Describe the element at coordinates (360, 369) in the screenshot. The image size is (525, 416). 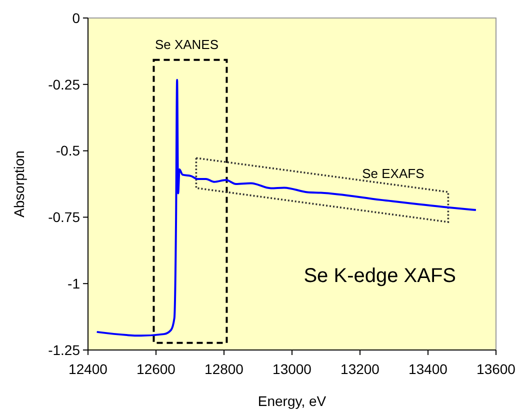
I see `x-tick-label: 13200` at that location.